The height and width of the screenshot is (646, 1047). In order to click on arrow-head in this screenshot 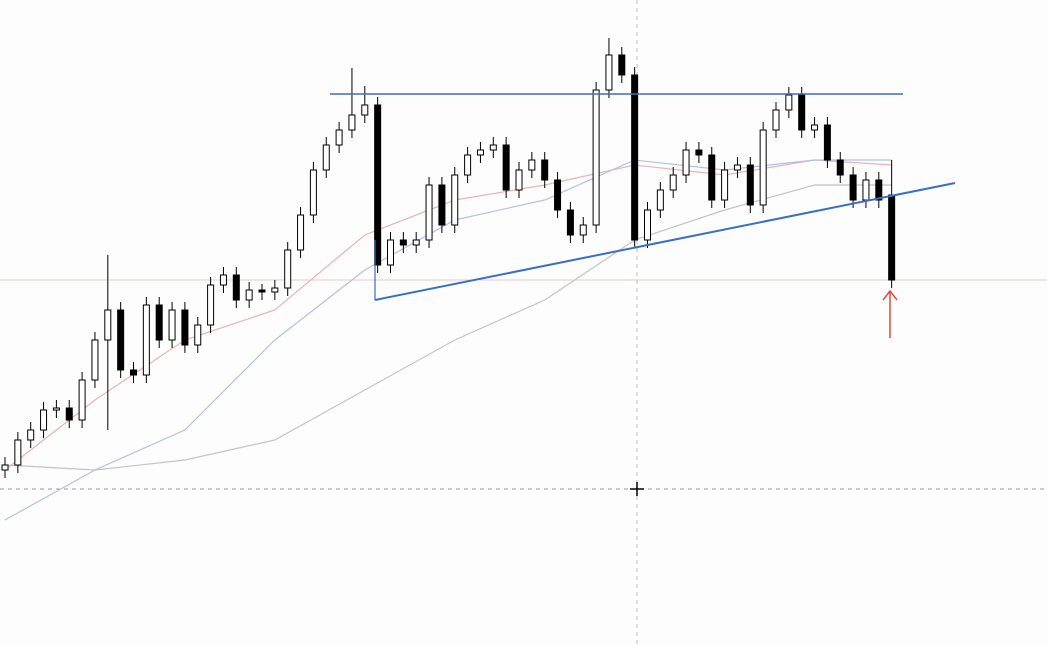, I will do `click(890, 295)`.